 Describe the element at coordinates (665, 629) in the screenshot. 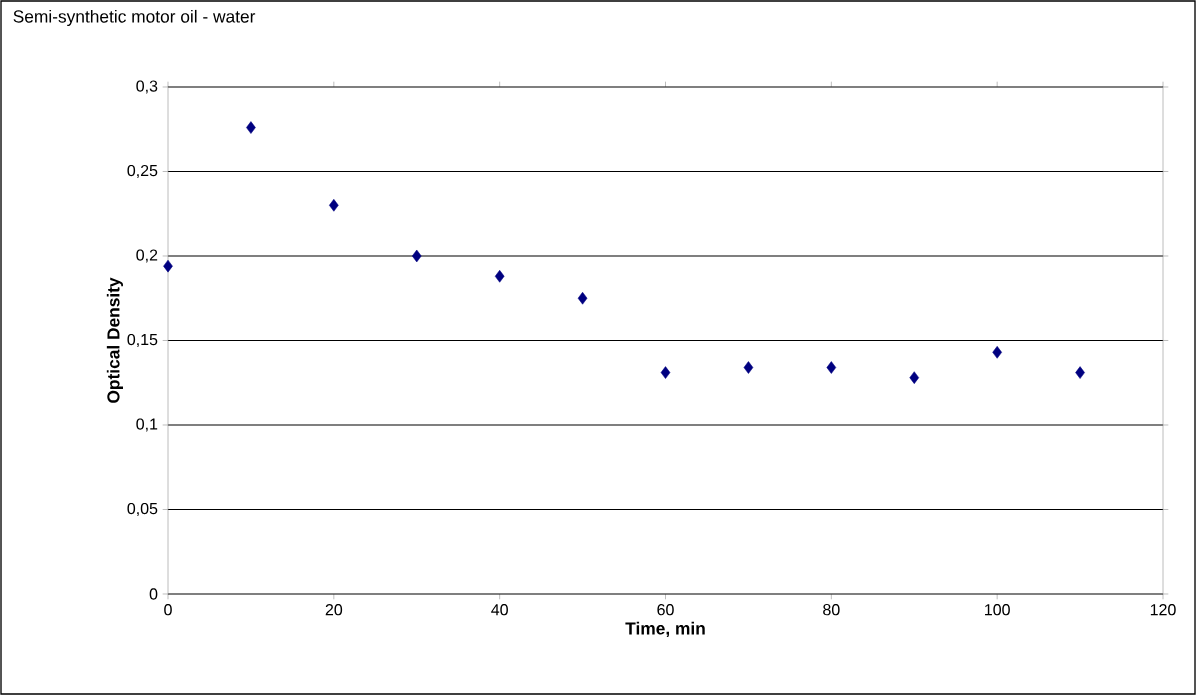

I see `x-axis-title: Time, min` at that location.